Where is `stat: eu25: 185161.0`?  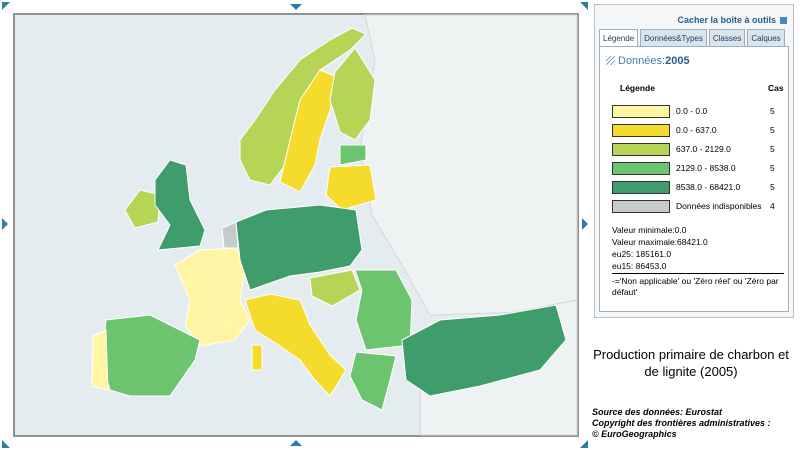
stat: eu25: 185161.0 is located at coordinates (642, 254).